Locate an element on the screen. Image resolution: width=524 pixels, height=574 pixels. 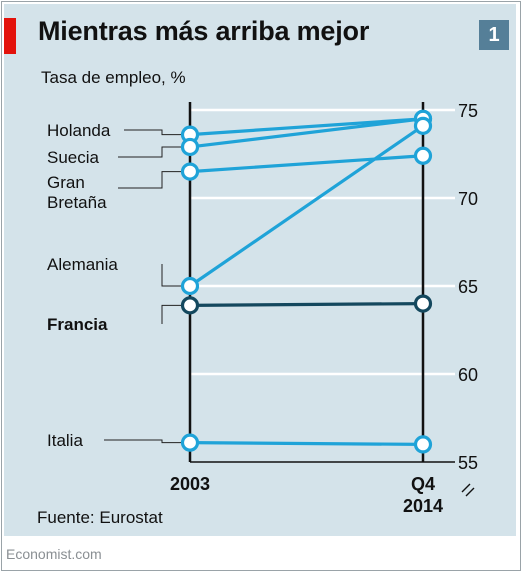
chart-number-badge: 1 is located at coordinates (494, 35).